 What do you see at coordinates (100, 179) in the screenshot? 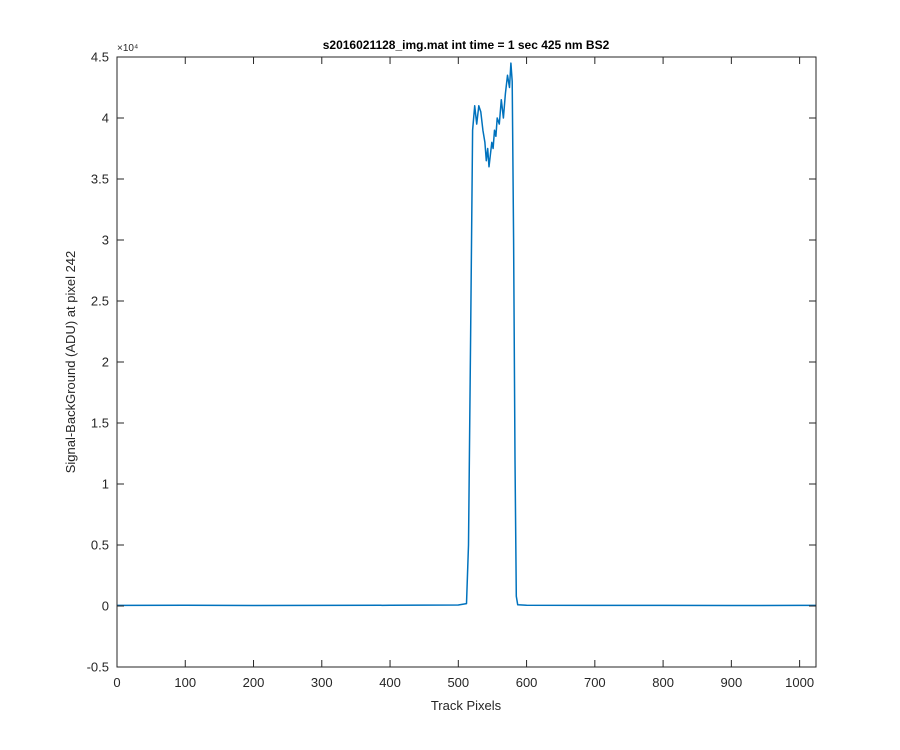
I see `y-tick-label: 3.5` at bounding box center [100, 179].